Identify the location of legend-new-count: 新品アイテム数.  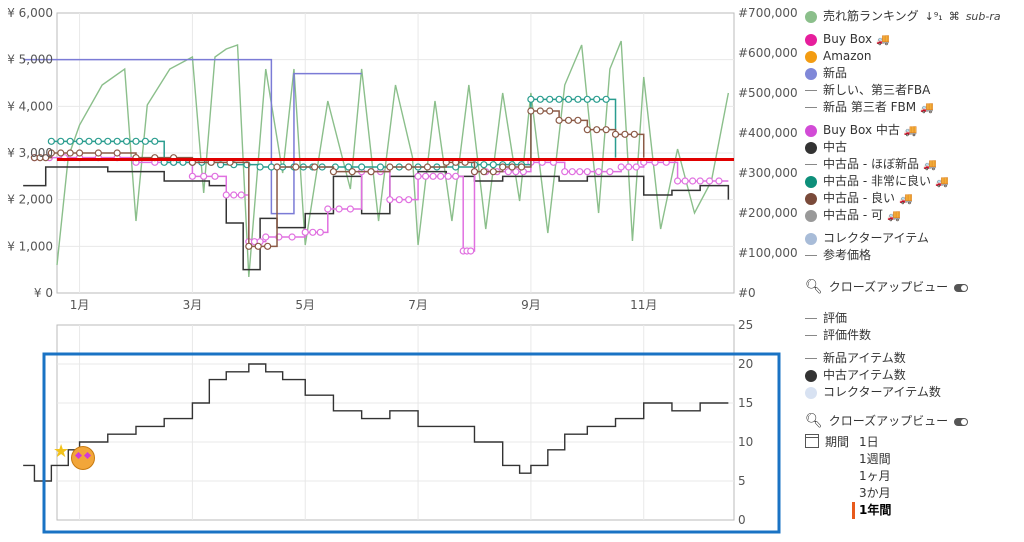
(912, 358).